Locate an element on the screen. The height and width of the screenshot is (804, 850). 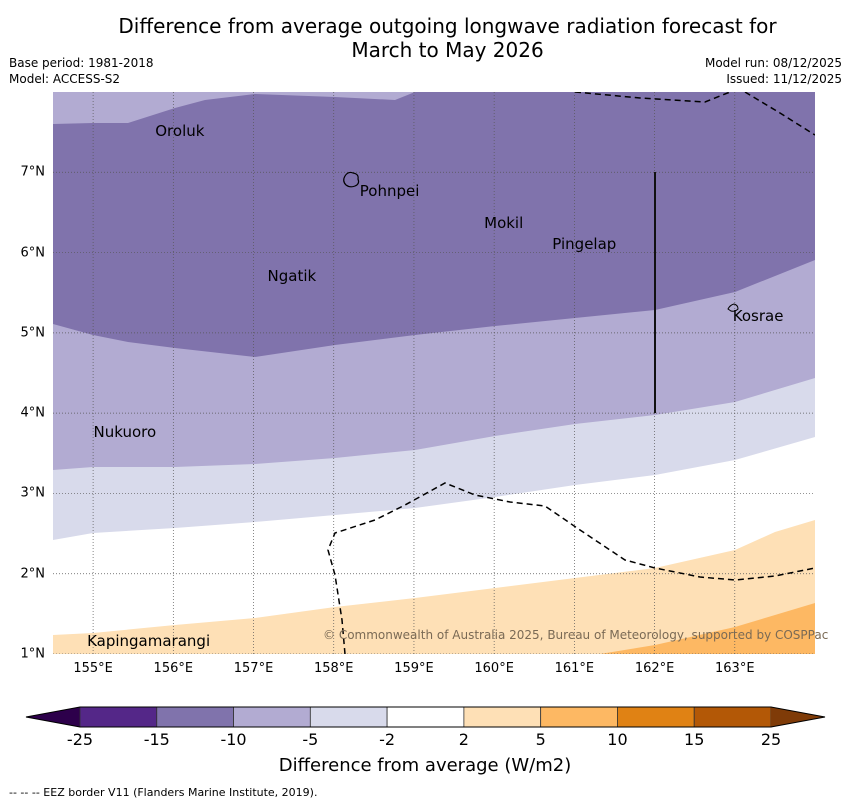
colorbar-tick-label: -10 is located at coordinates (233, 739).